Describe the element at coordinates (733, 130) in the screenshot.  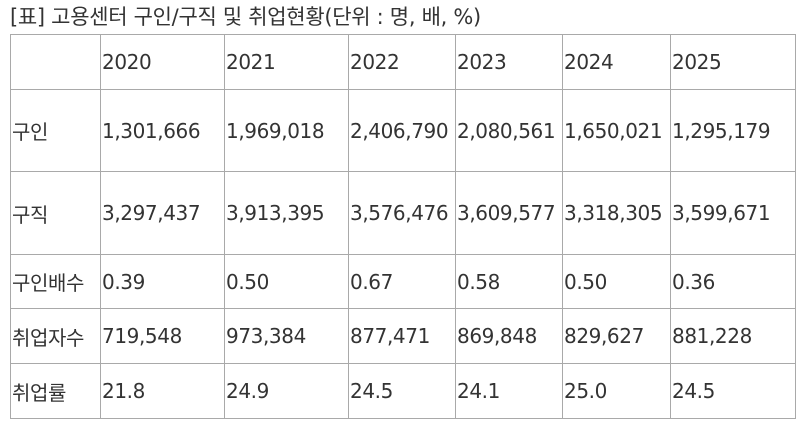
I see `table-cell: 1,295,179` at that location.